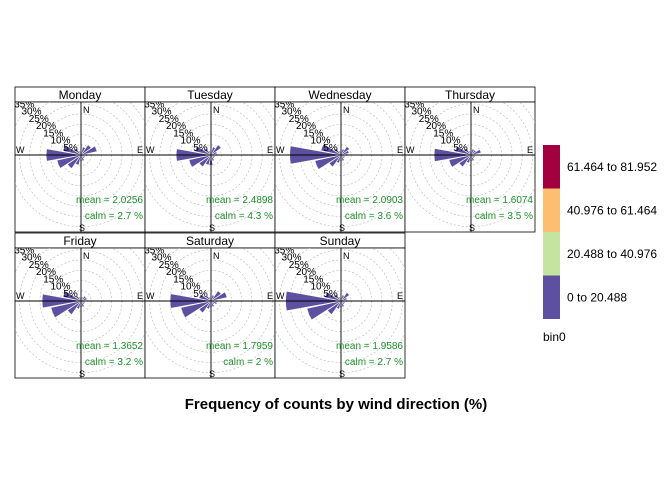 This screenshot has width=672, height=480. Describe the element at coordinates (374, 216) in the screenshot. I see `calm-label: calm = 3.6 %` at that location.